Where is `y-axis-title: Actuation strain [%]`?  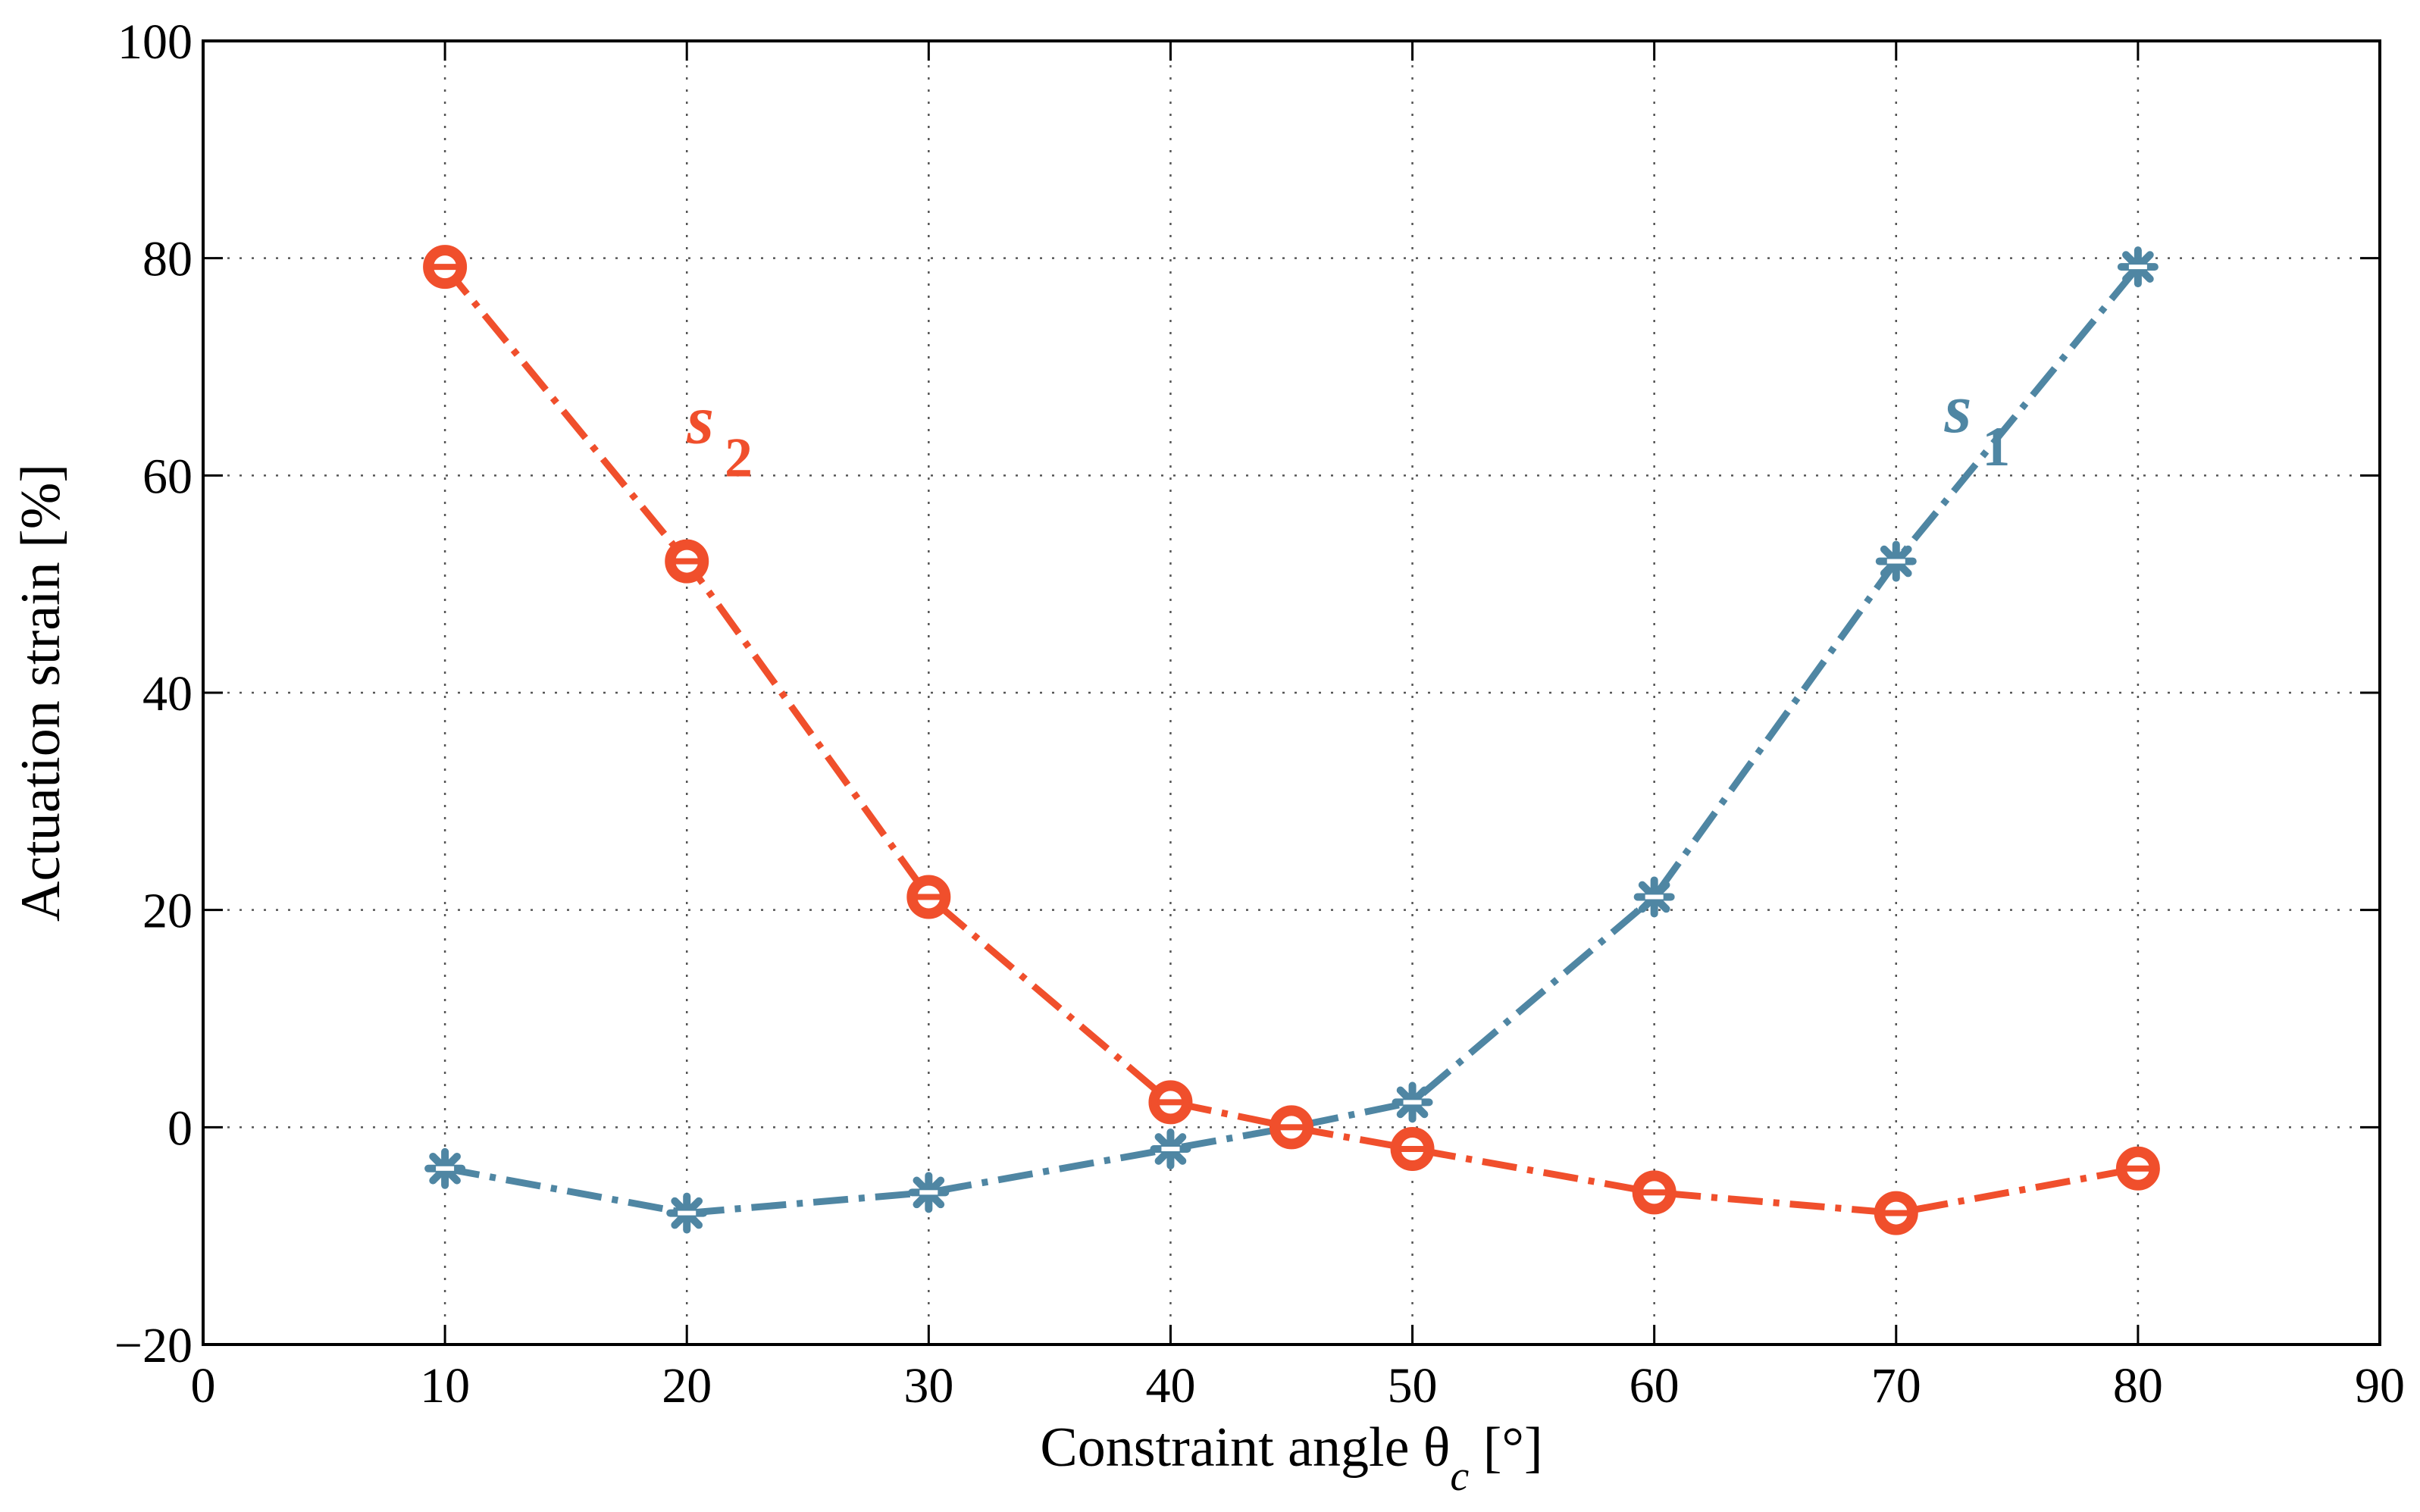 y-axis-title: Actuation strain [%] is located at coordinates (41, 693).